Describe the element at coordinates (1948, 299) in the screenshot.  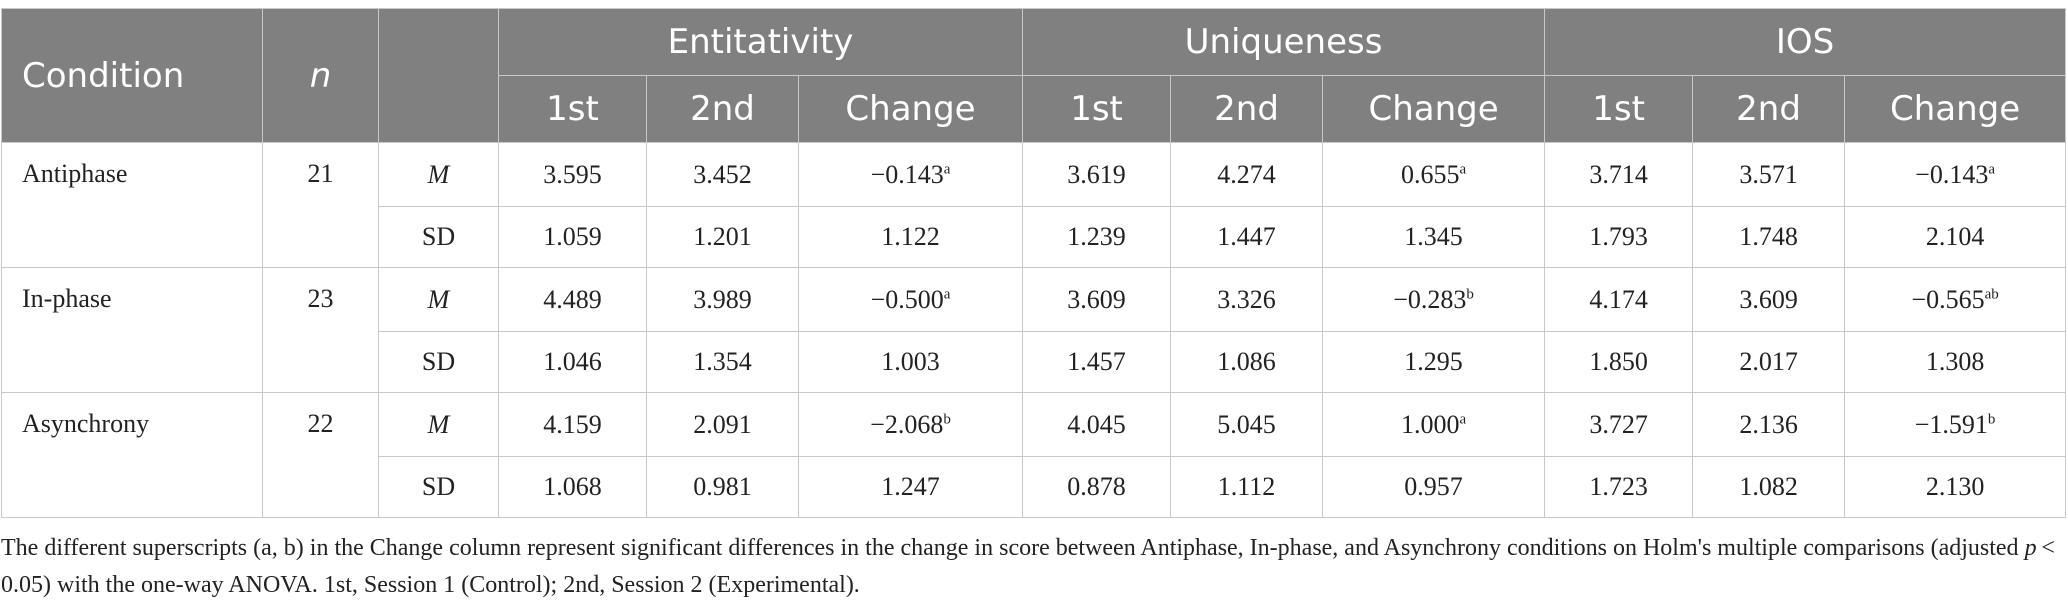
I see `mean-value: −0.565` at that location.